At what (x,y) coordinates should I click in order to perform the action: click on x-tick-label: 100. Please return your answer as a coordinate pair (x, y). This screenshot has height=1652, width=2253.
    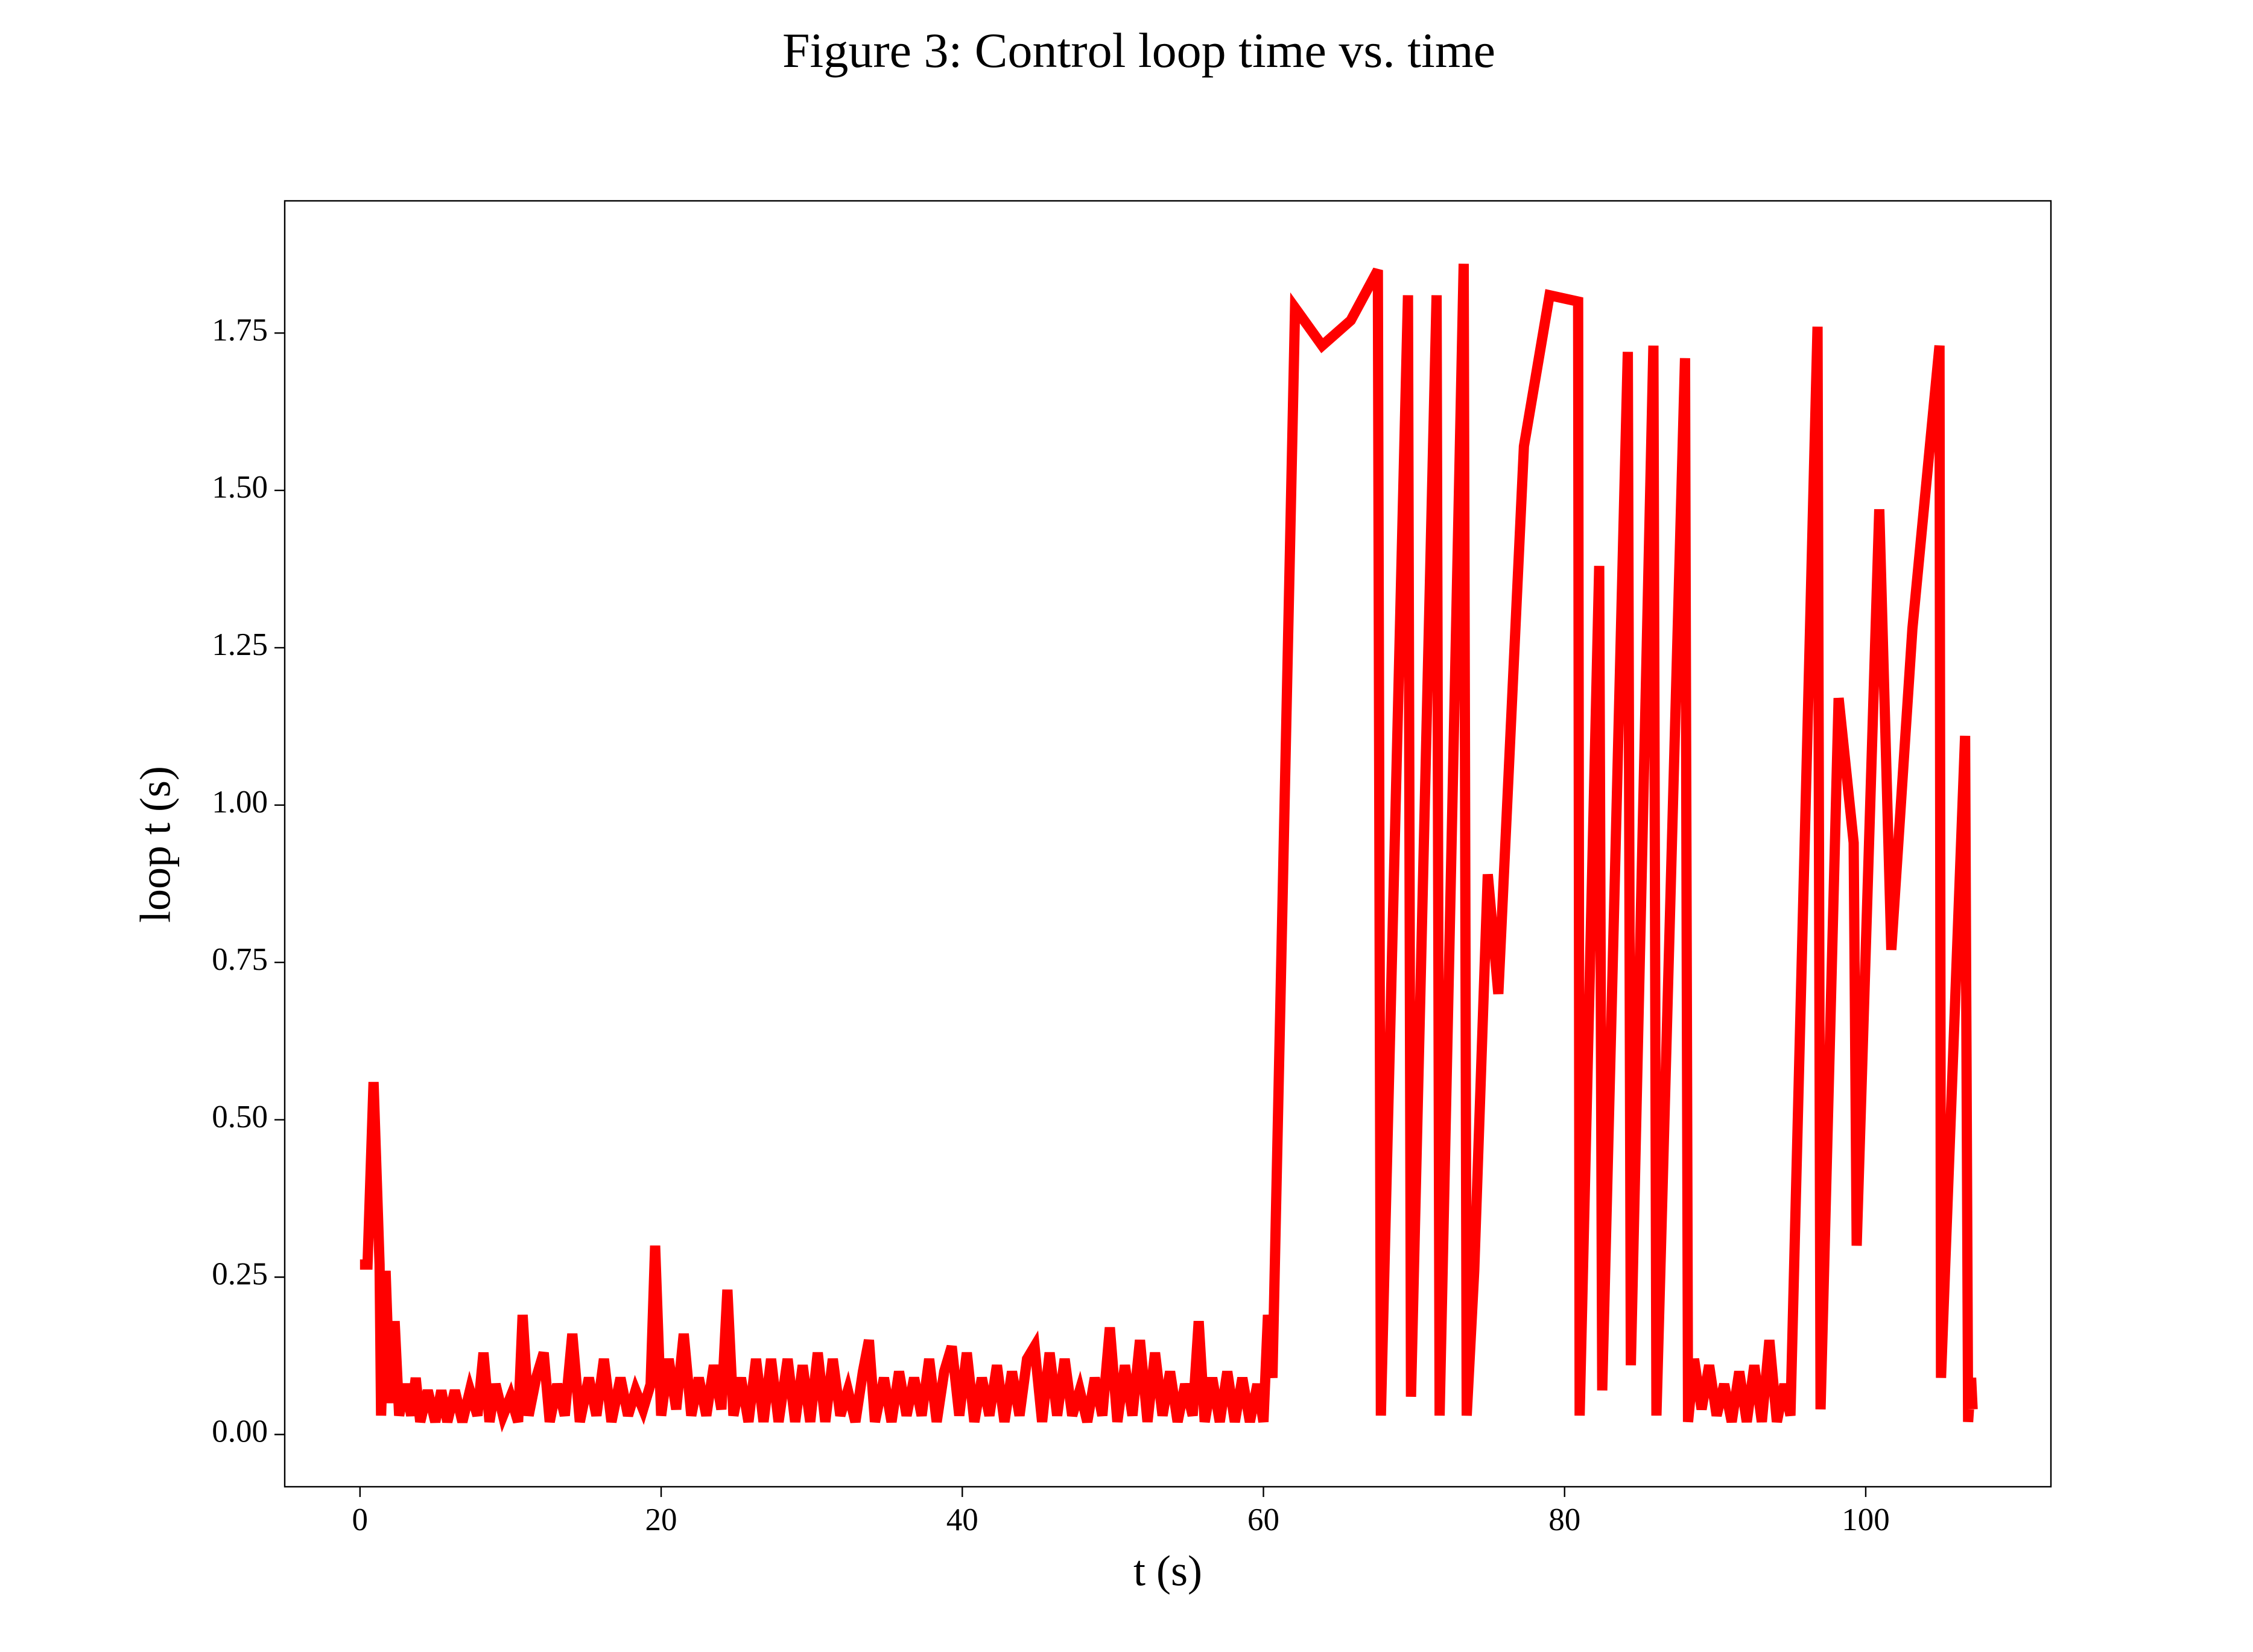
    Looking at the image, I should click on (1866, 1519).